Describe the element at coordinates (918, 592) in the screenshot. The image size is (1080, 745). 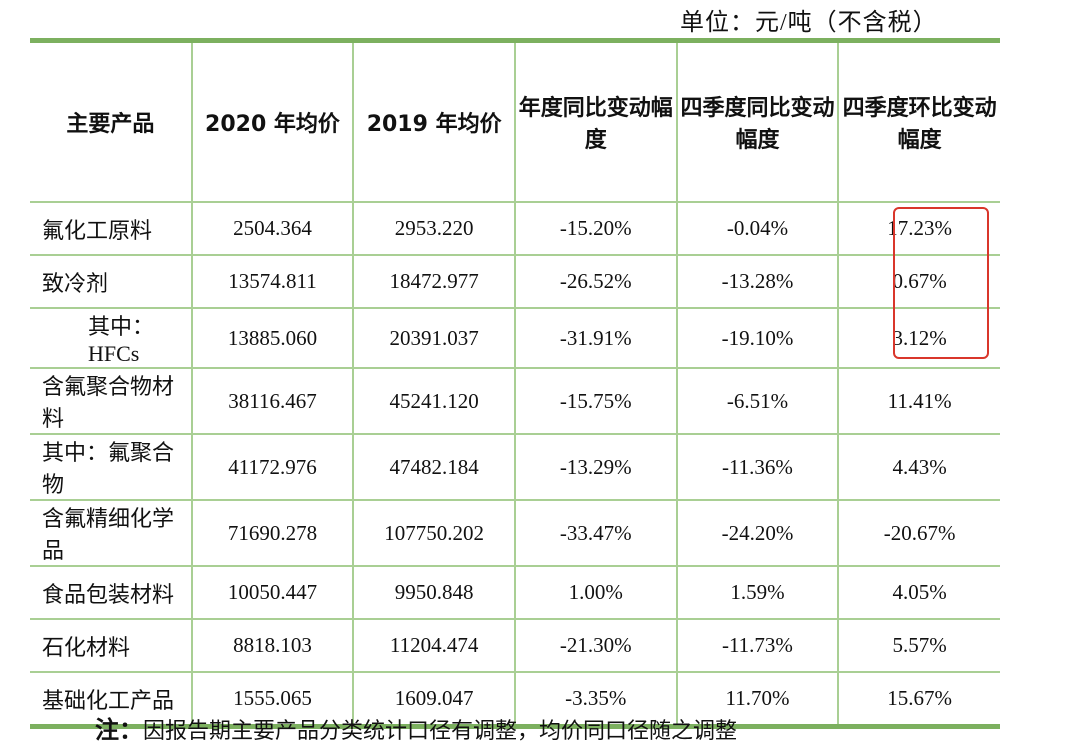
I see `table-cell: 4.05%` at that location.